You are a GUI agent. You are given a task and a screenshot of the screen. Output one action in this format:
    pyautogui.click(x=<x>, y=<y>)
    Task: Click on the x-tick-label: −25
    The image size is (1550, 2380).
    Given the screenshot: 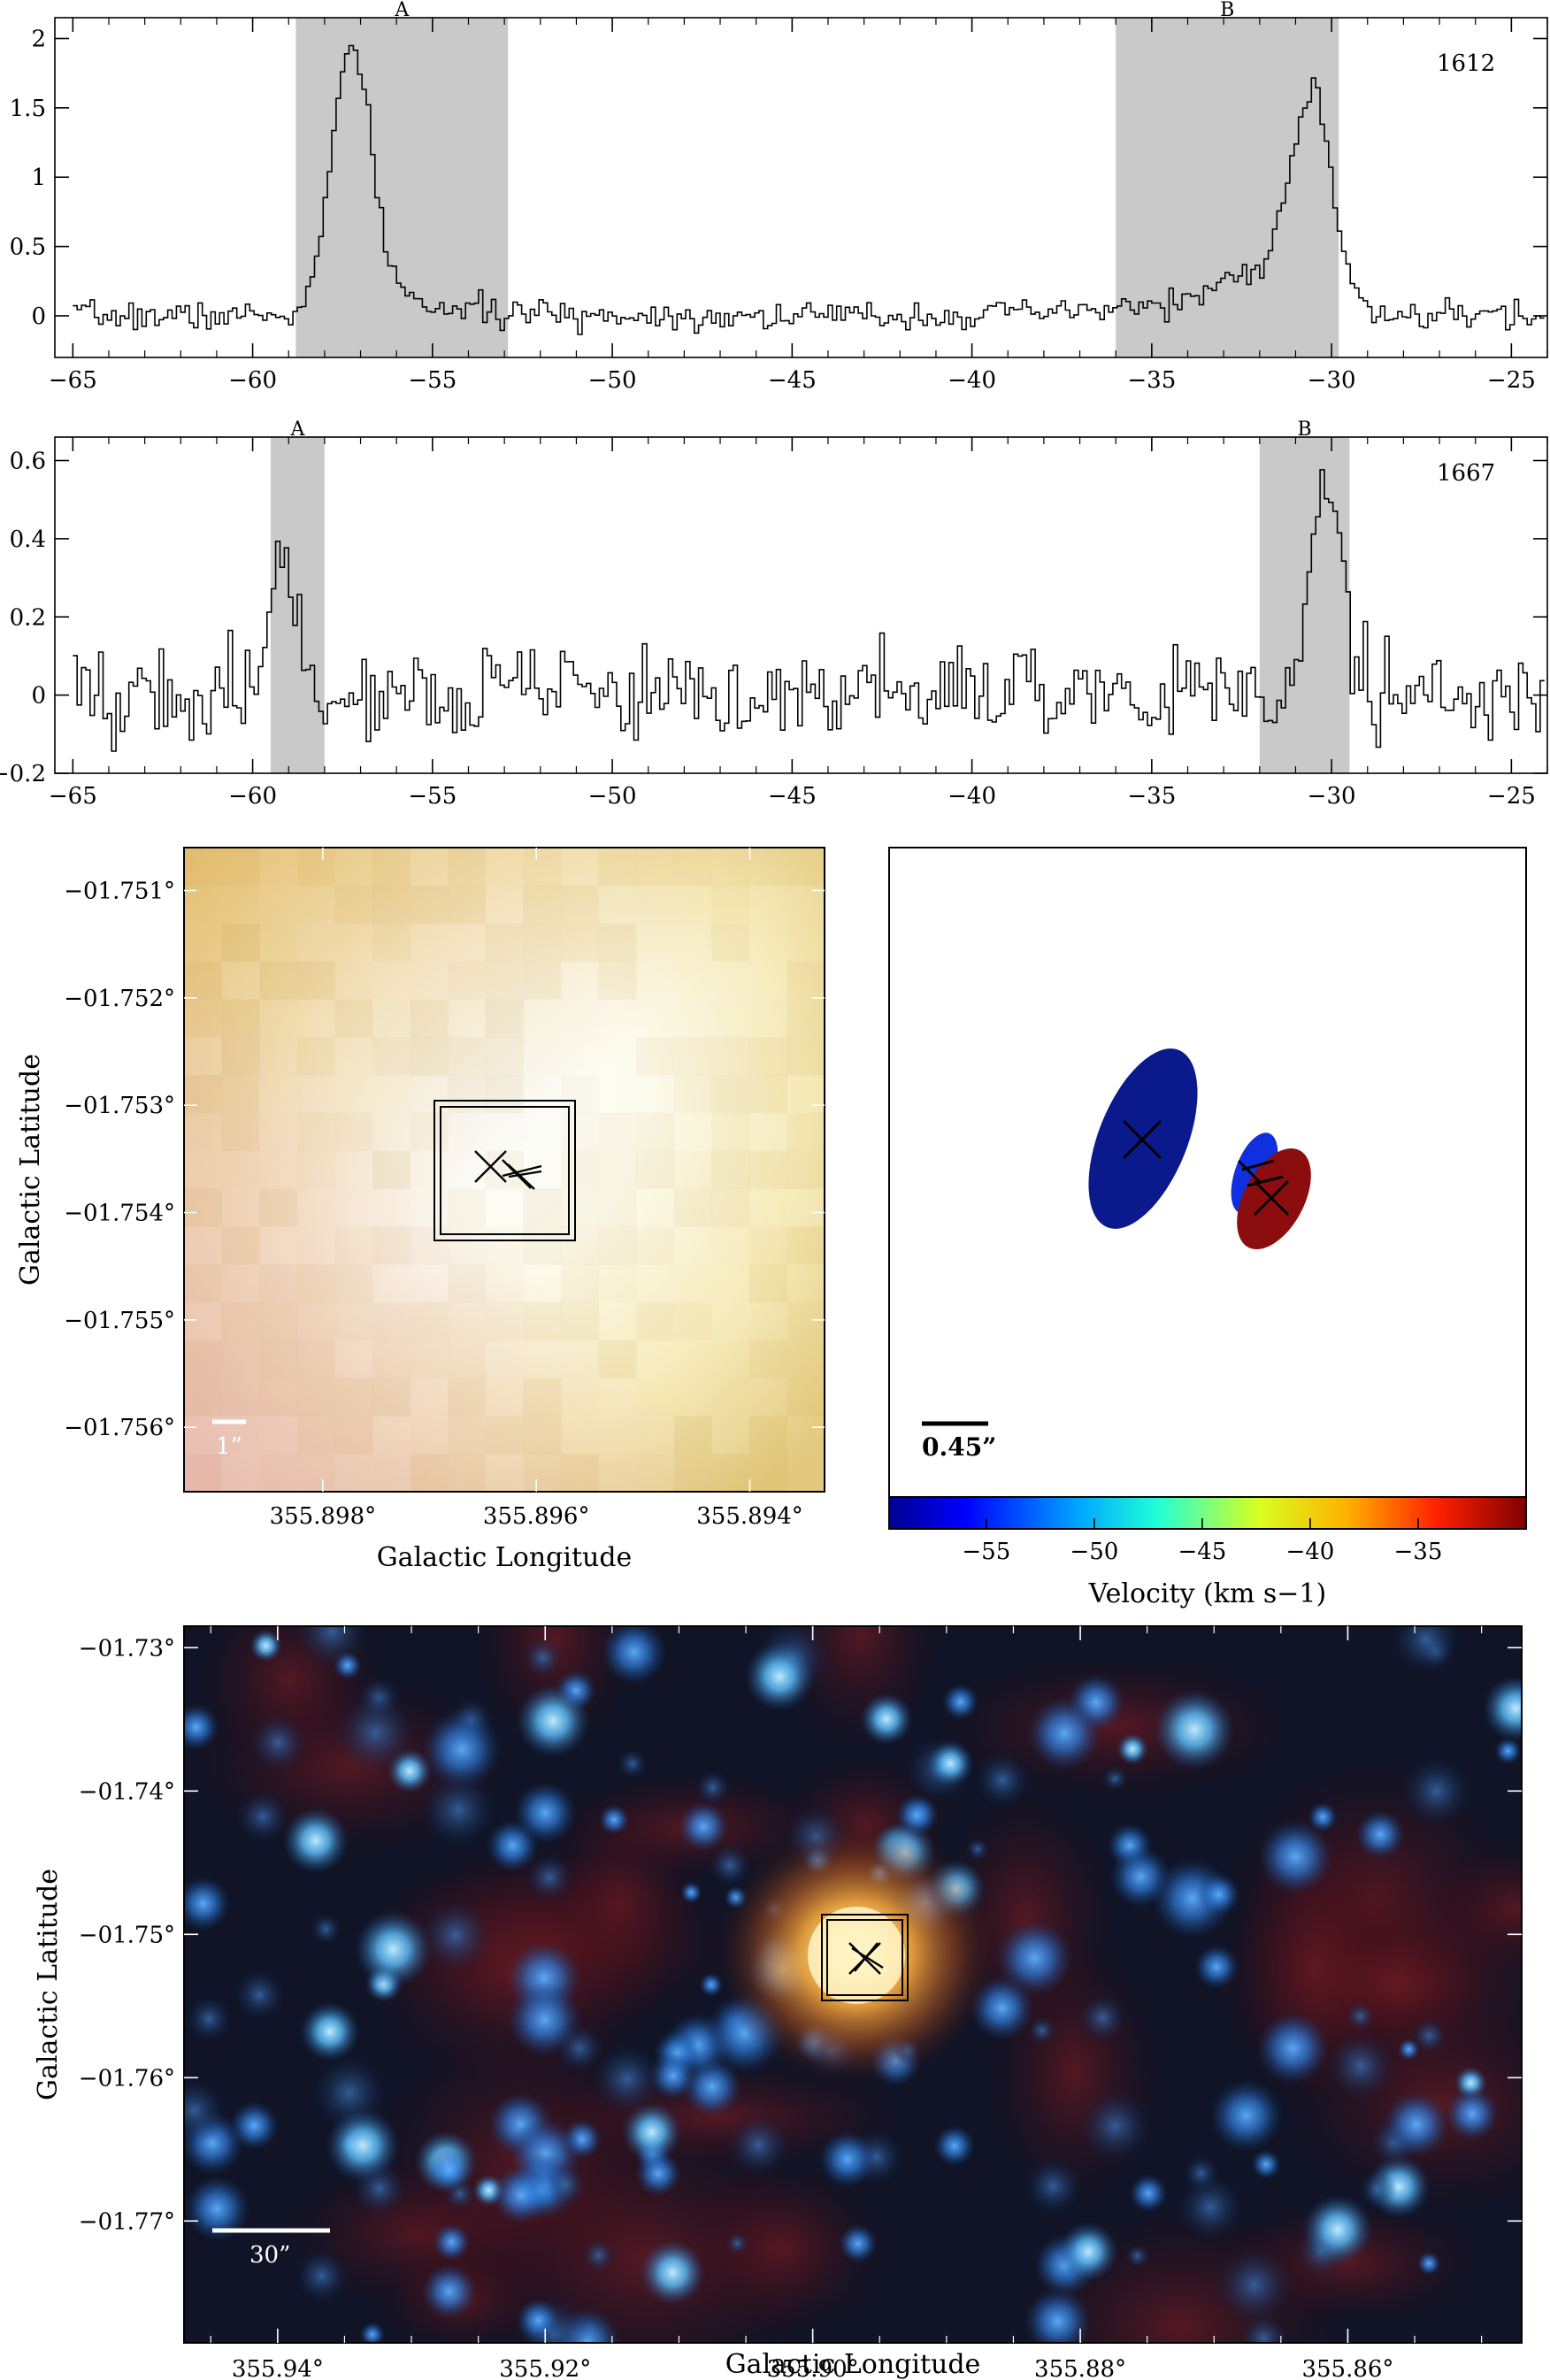 What is the action you would take?
    pyautogui.click(x=1511, y=796)
    